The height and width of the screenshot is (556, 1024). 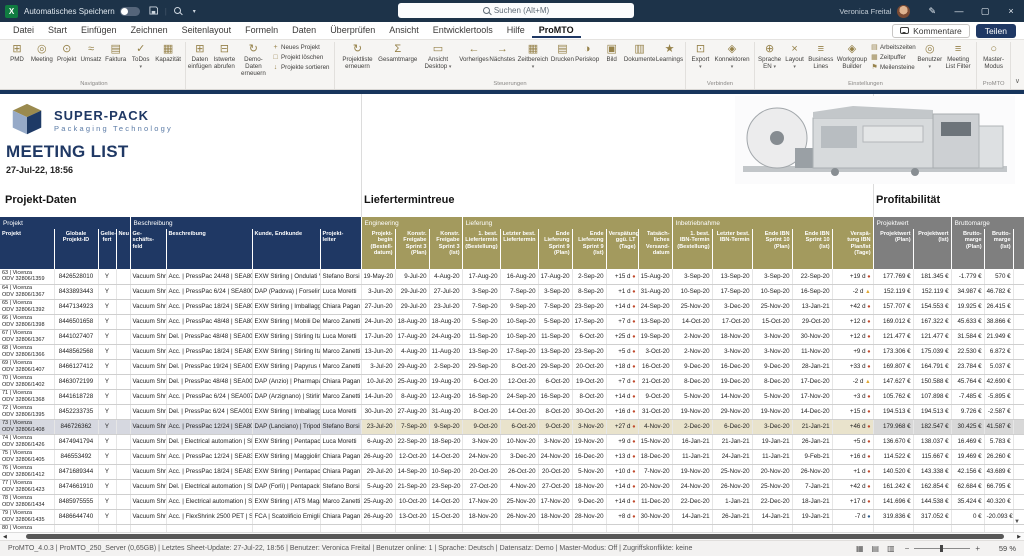 What do you see at coordinates (378, 457) in the screenshot?
I see `cell: 26-Aug-20` at bounding box center [378, 457].